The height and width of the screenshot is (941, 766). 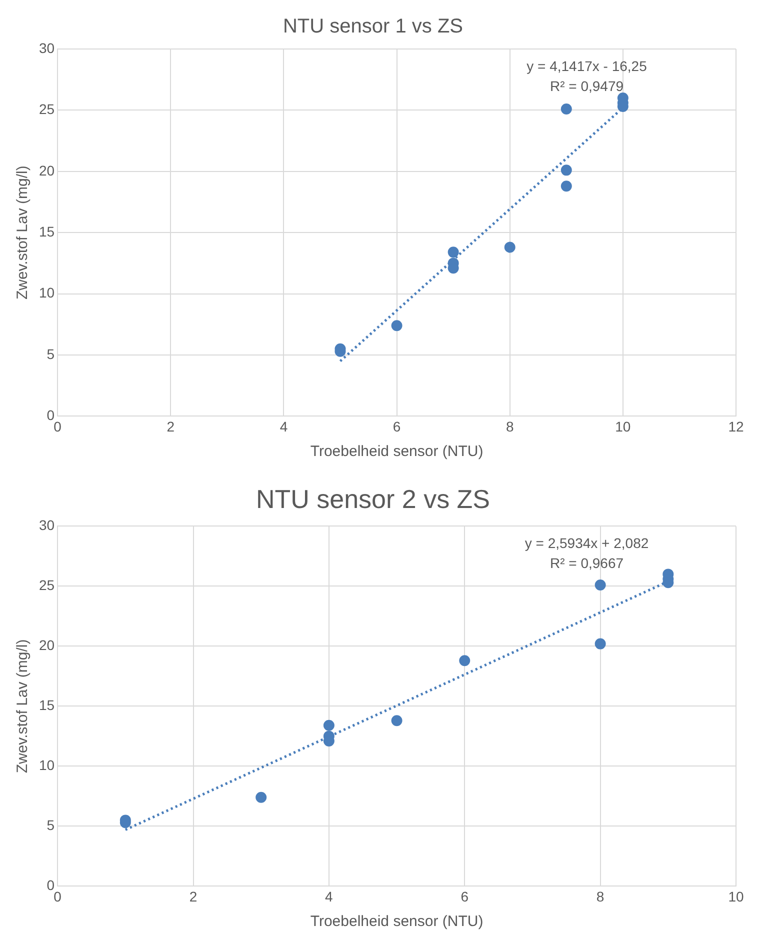 I want to click on chart-title: NTU sensor 2 vs ZS, so click(x=373, y=499).